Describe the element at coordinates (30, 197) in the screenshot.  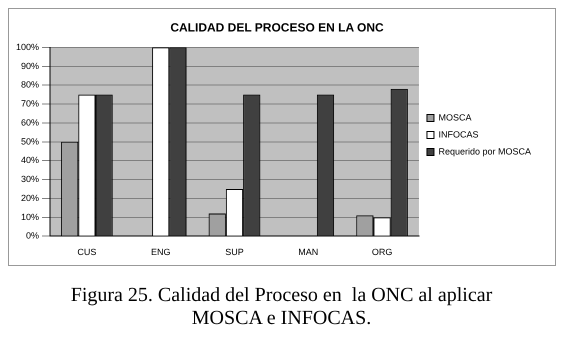
I see `y-tick-label: 20%` at that location.